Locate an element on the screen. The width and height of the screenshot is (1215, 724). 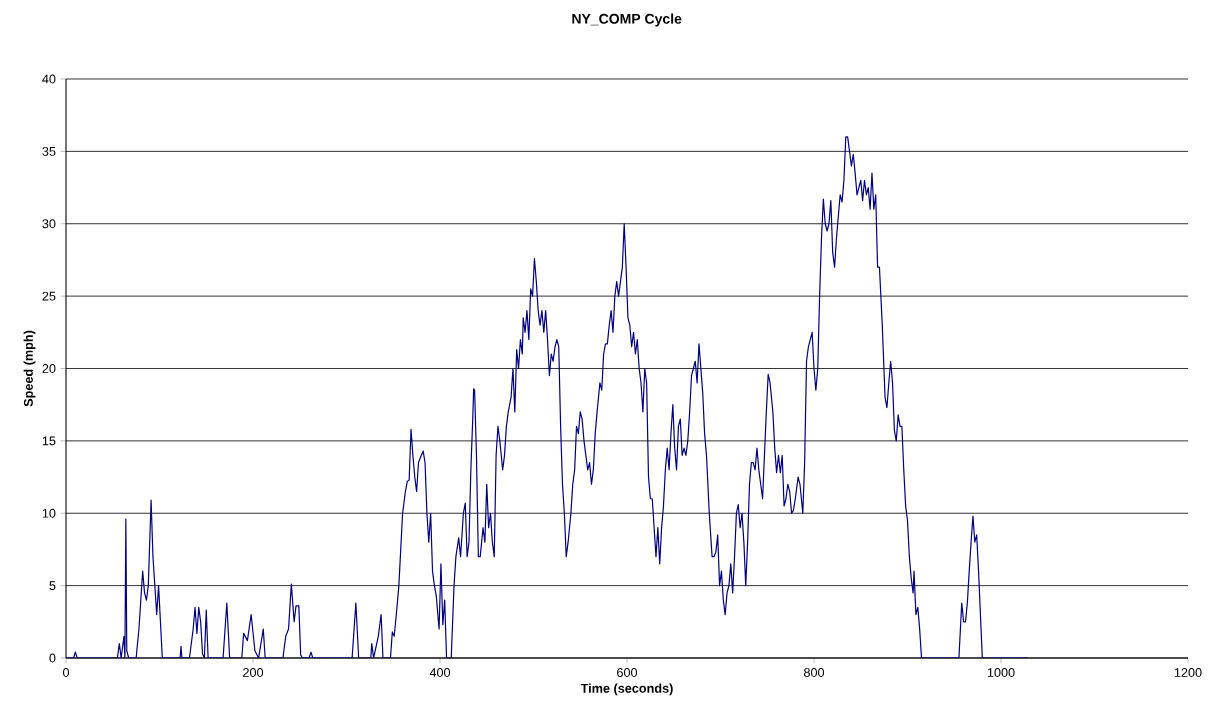
y-tick-label: 20 is located at coordinates (49, 368).